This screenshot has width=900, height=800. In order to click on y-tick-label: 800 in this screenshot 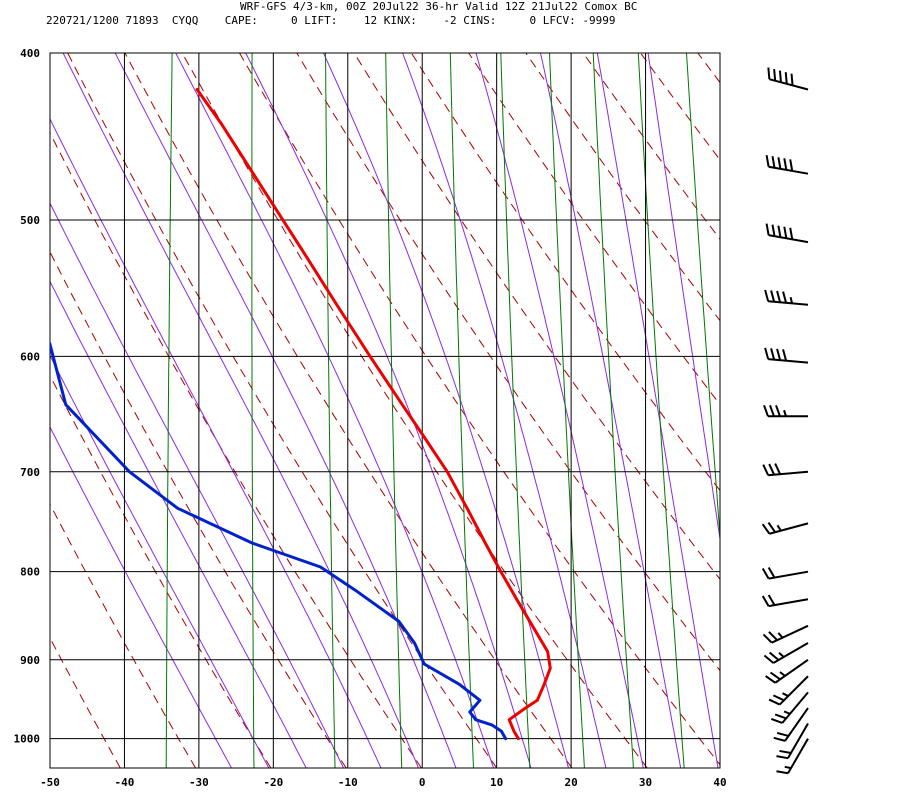, I will do `click(30, 572)`.